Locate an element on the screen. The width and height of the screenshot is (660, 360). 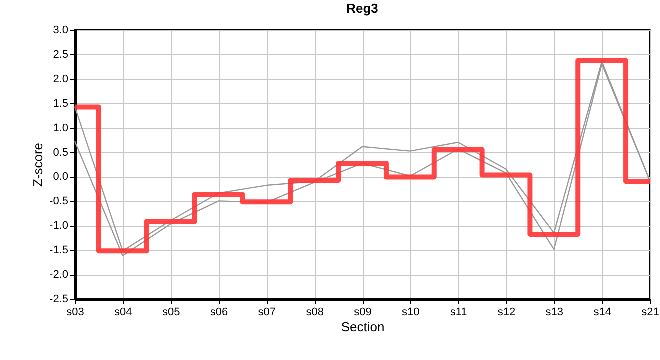
y-tick-label: -2.5 is located at coordinates (59, 300).